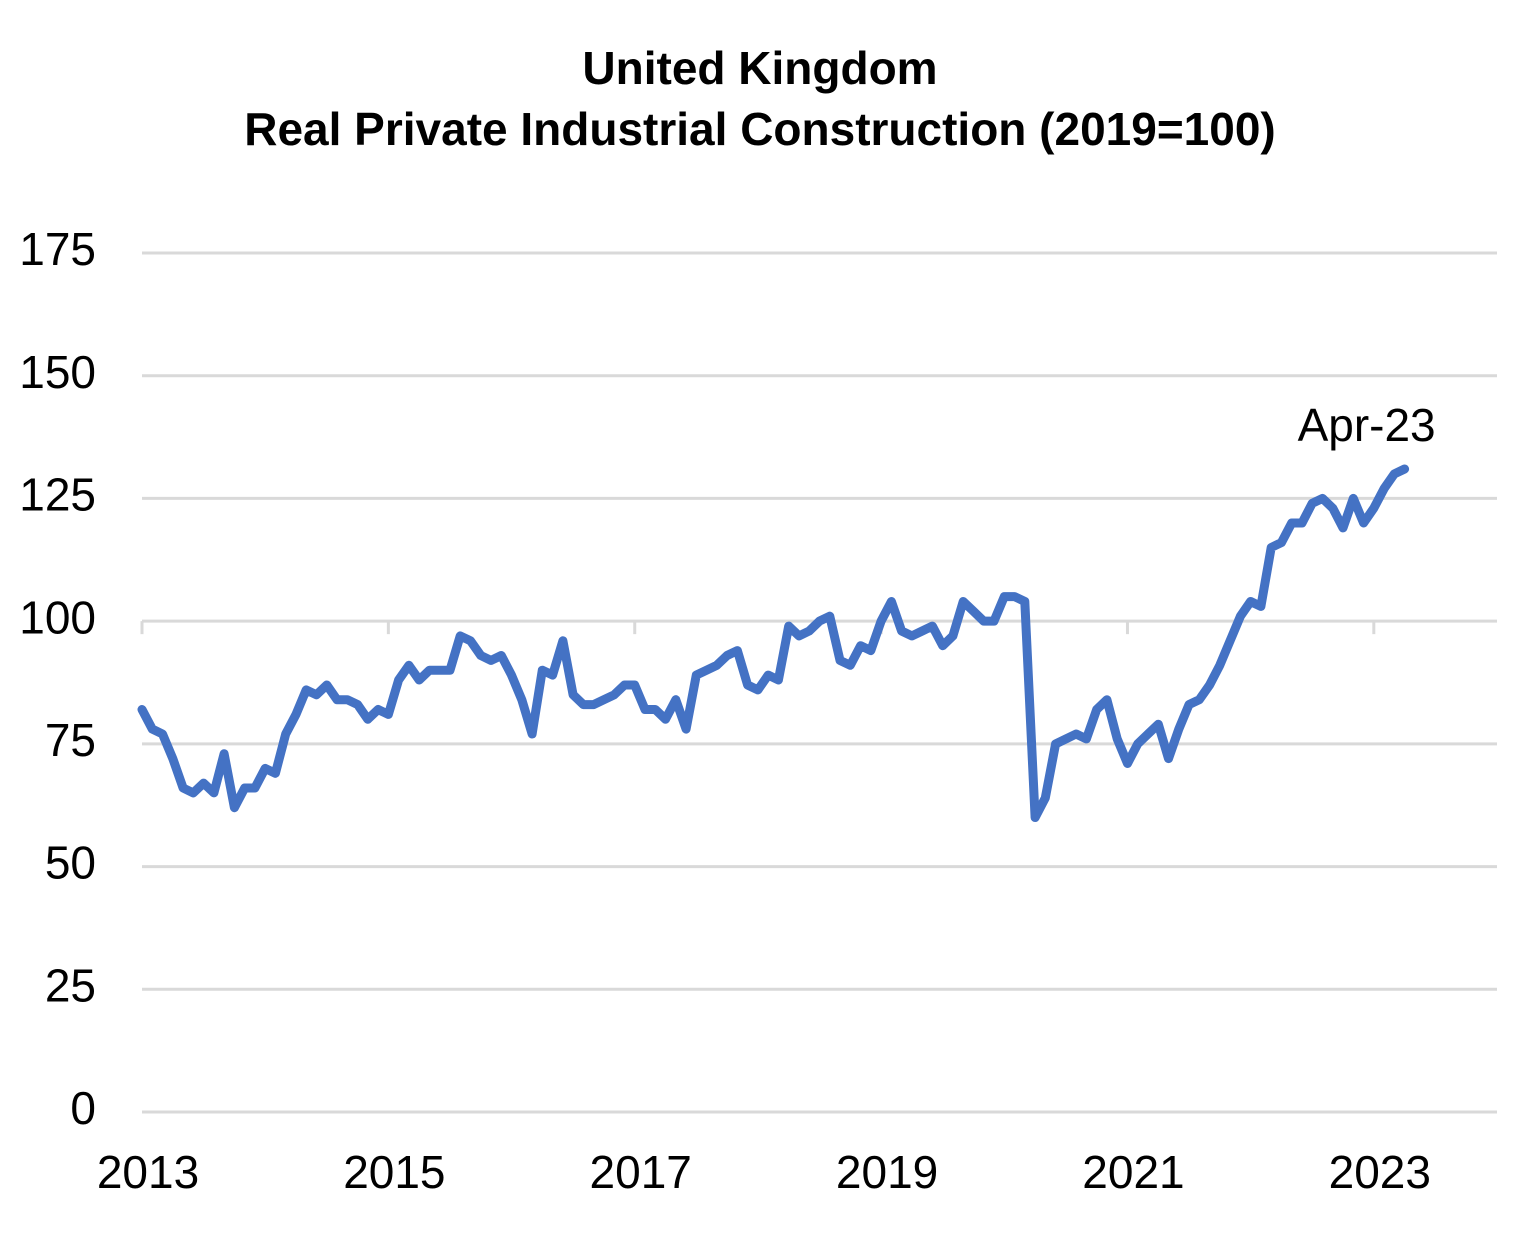 The width and height of the screenshot is (1524, 1248). Describe the element at coordinates (887, 1172) in the screenshot. I see `x-tick-label: 2019` at that location.